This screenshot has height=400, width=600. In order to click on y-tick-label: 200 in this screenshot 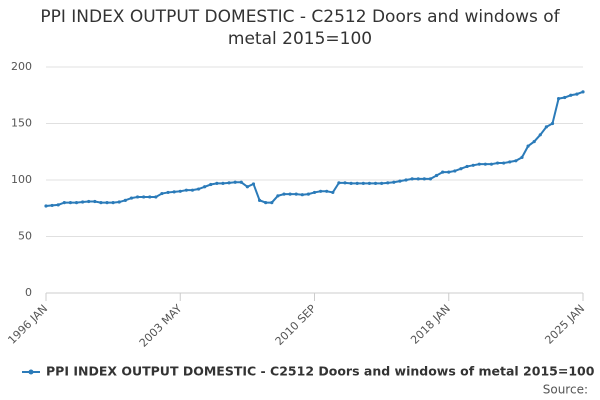, I will do `click(21, 66)`.